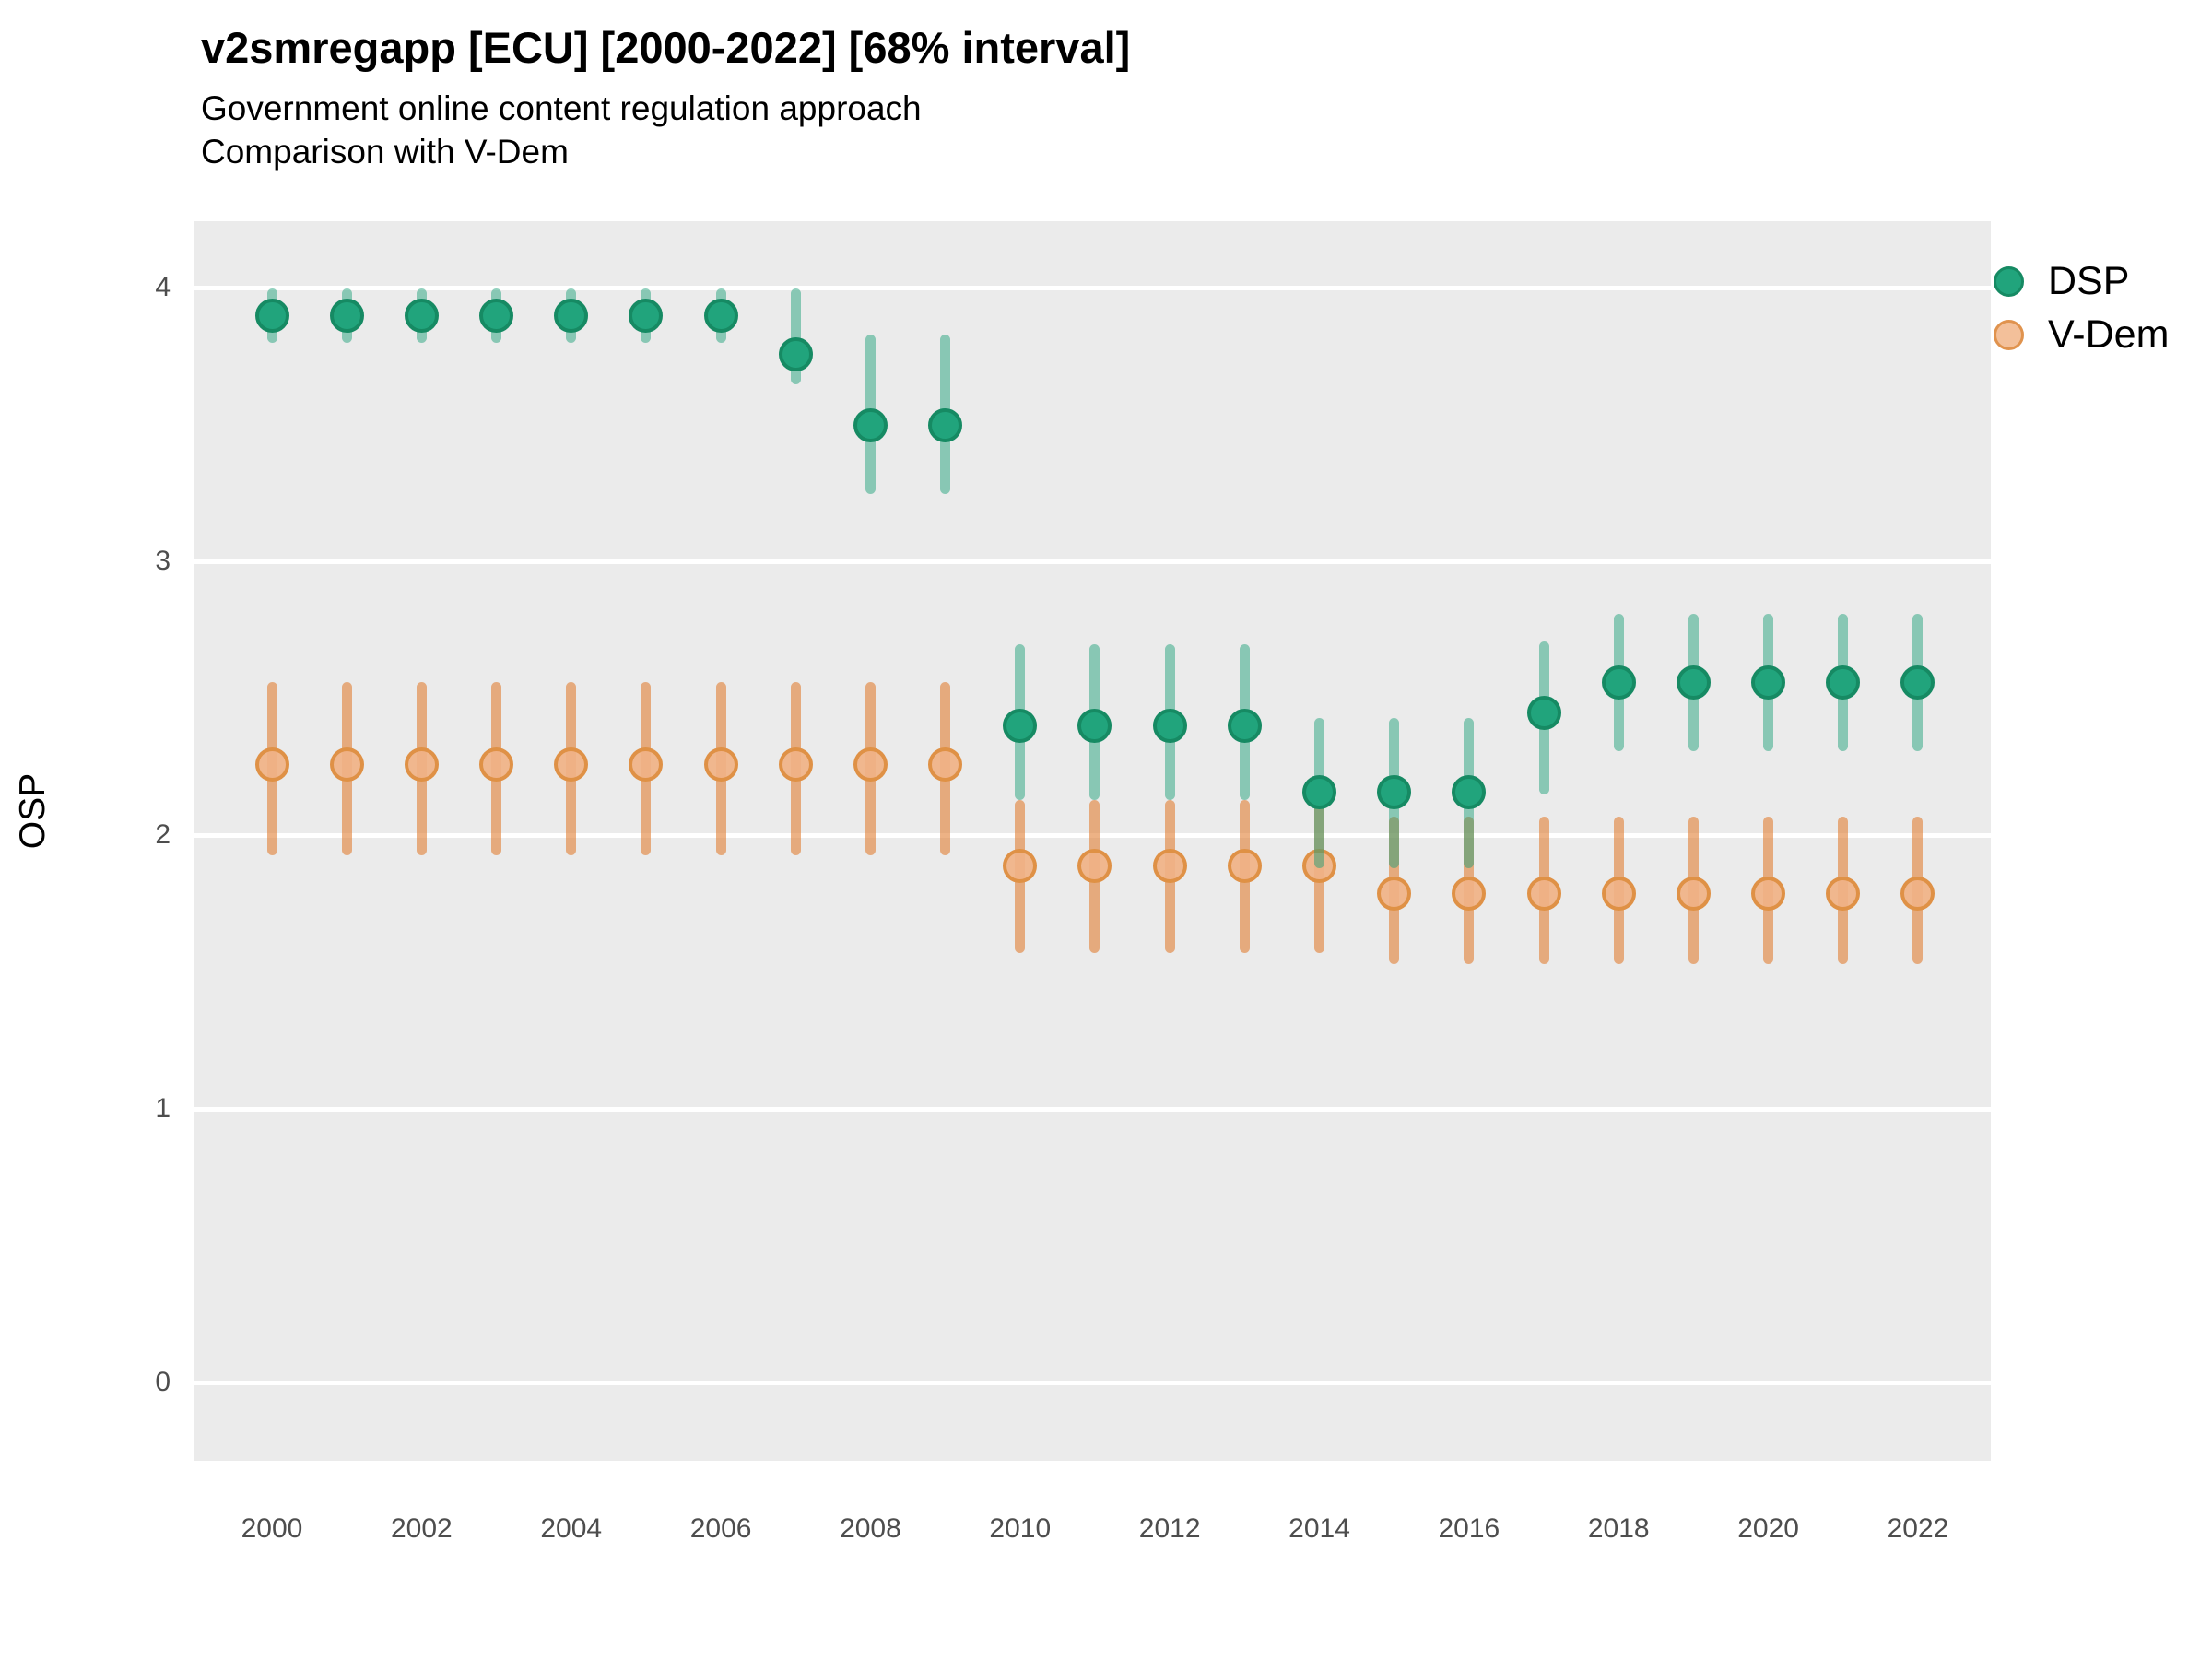 Image resolution: width=2212 pixels, height=1659 pixels. What do you see at coordinates (1020, 1528) in the screenshot?
I see `x-tick-label-2010: 2010` at bounding box center [1020, 1528].